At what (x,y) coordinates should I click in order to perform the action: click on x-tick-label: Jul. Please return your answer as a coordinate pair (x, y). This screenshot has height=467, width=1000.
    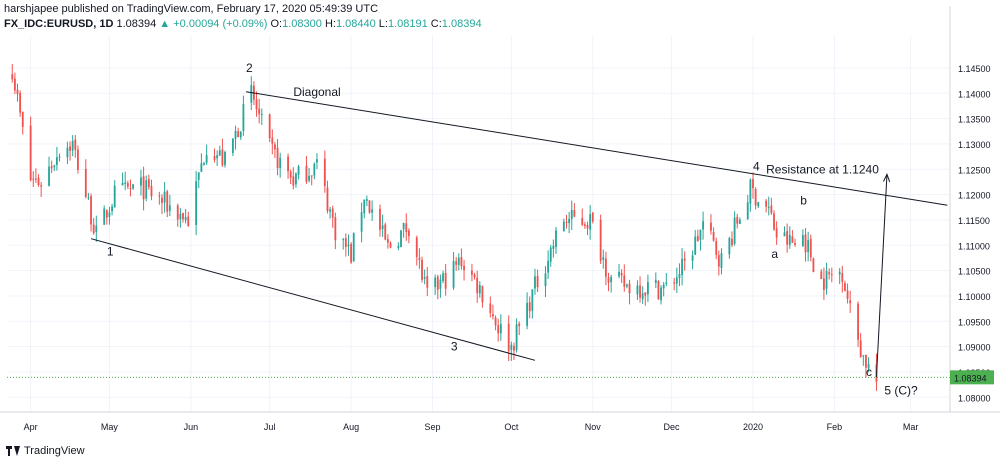
    Looking at the image, I should click on (270, 427).